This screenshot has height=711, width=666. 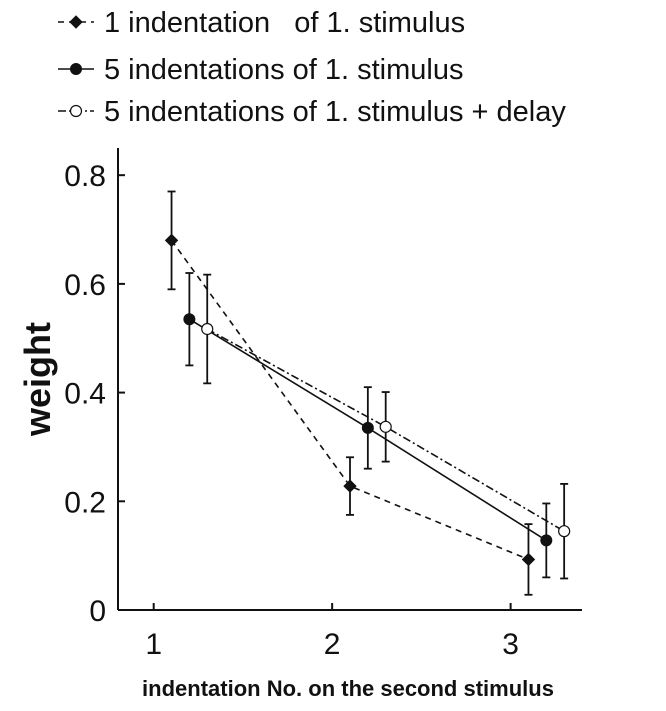 I want to click on x-axis-label: indentation No. on the second stimulus, so click(x=348, y=688).